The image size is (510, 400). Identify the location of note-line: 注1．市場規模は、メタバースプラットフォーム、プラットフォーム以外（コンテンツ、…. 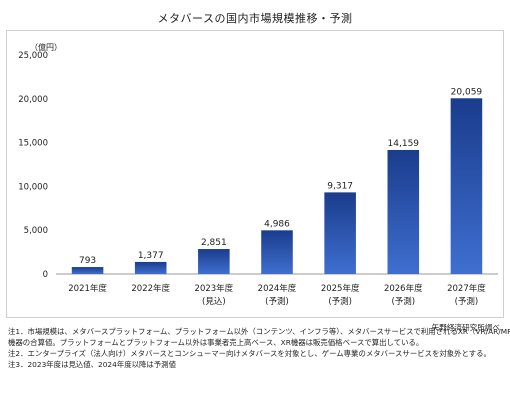
(259, 331).